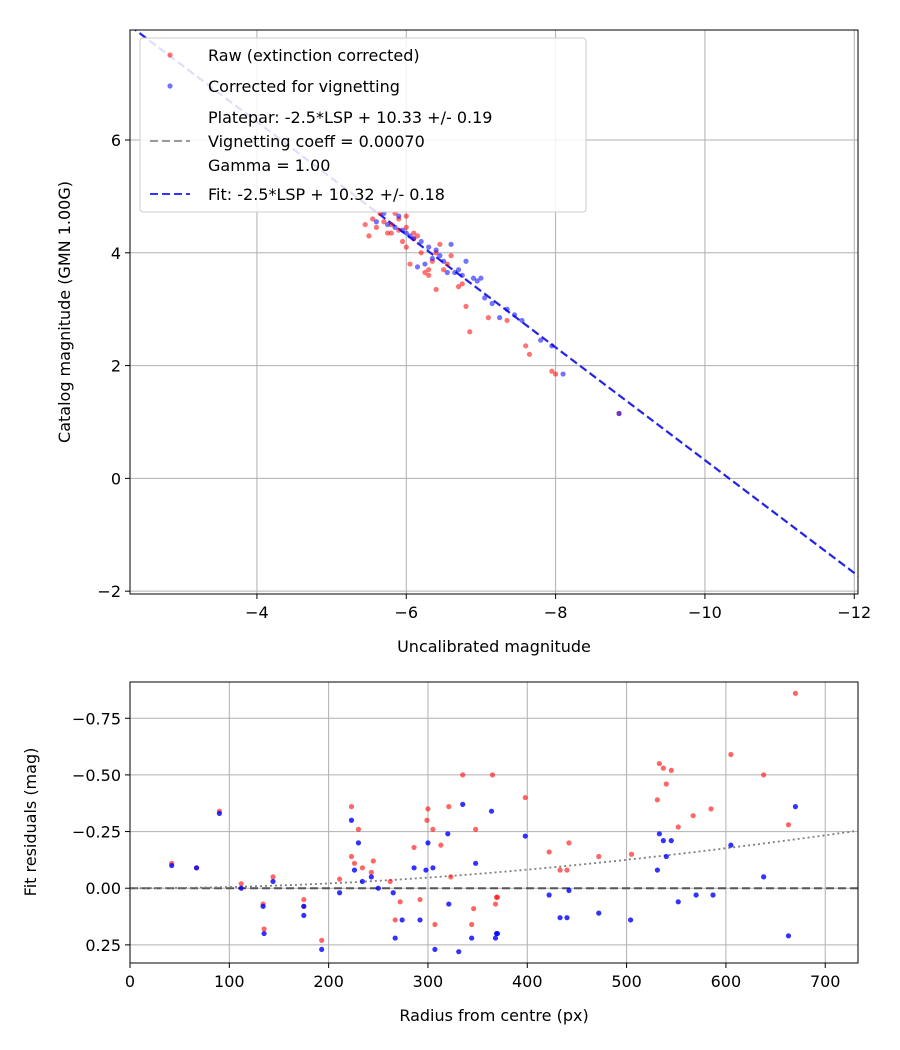 This screenshot has height=1050, width=900. Describe the element at coordinates (170, 86) in the screenshot. I see `legend-marker` at that location.